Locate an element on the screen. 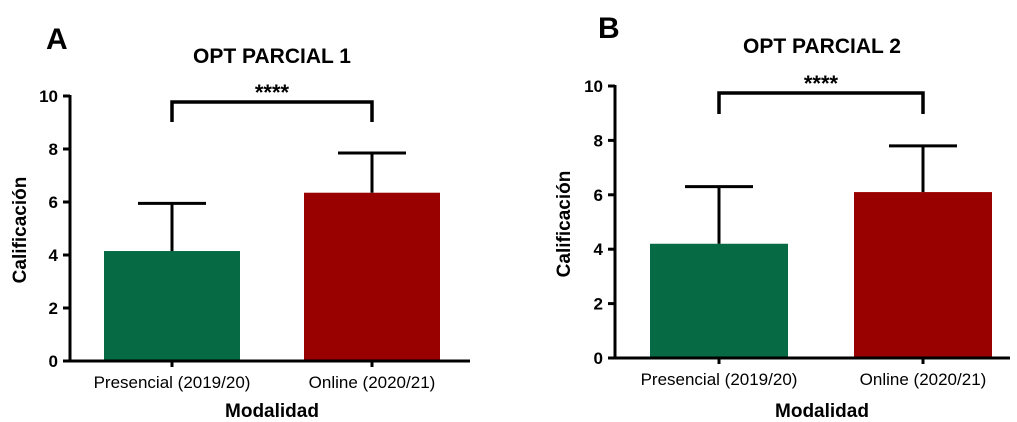  panel-a-title: OPT PARCIAL 1 is located at coordinates (272, 56).